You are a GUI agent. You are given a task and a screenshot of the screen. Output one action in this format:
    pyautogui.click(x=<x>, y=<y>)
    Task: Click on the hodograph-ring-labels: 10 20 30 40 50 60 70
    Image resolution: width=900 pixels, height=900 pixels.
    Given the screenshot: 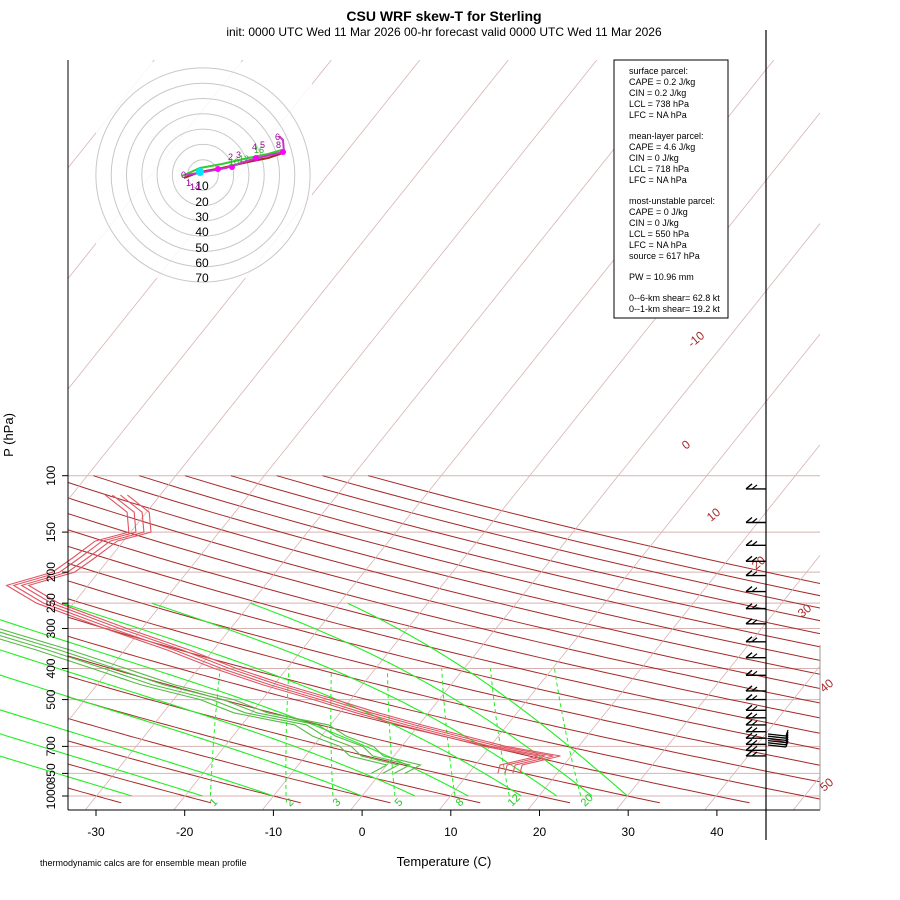 What is the action you would take?
    pyautogui.click(x=202, y=232)
    